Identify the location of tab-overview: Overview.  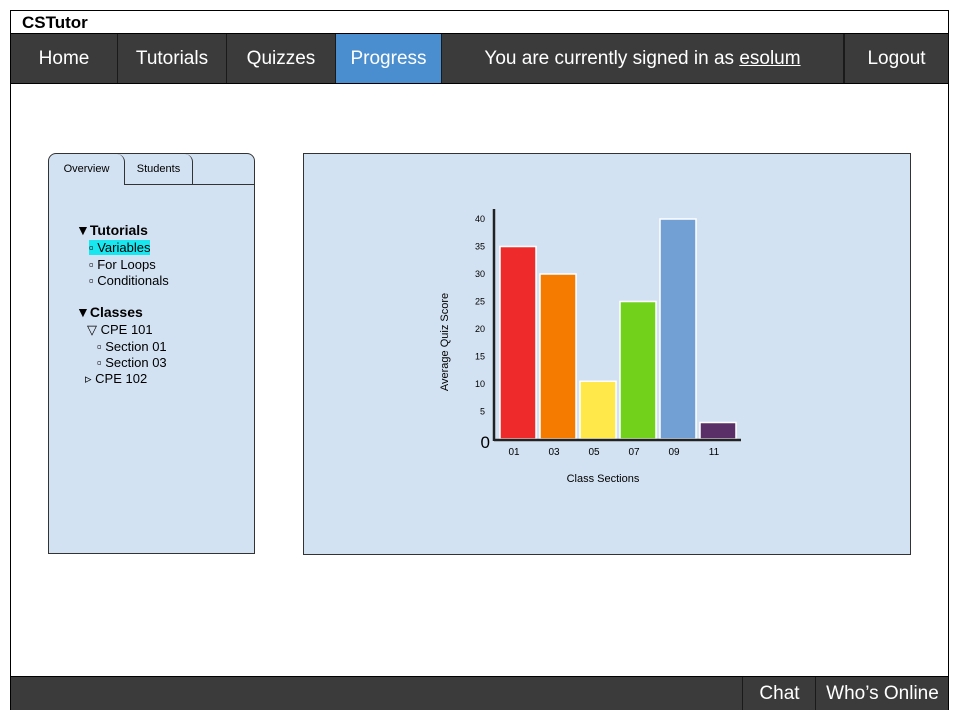
(87, 169).